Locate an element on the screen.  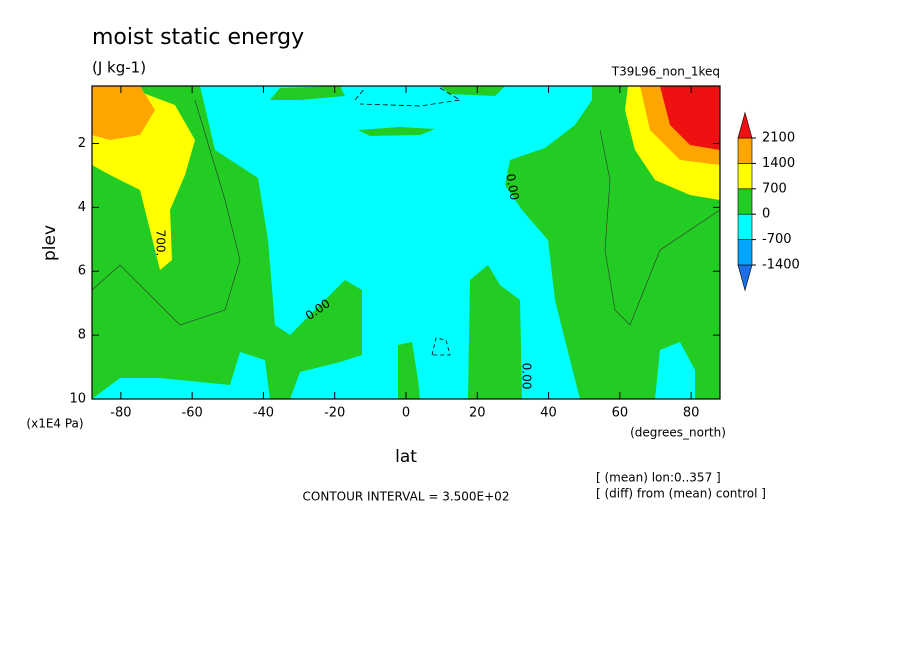
y-axis-label: plev is located at coordinates (50, 243).